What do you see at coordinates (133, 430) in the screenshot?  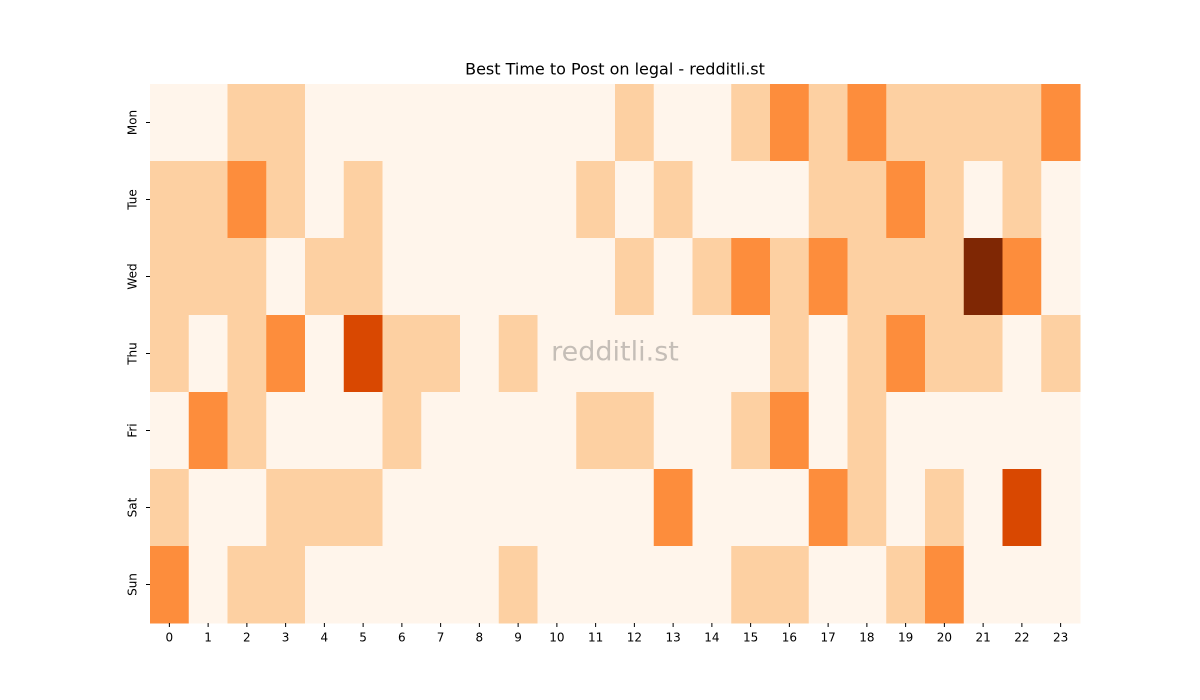 I see `y-tick-label: Fri` at bounding box center [133, 430].